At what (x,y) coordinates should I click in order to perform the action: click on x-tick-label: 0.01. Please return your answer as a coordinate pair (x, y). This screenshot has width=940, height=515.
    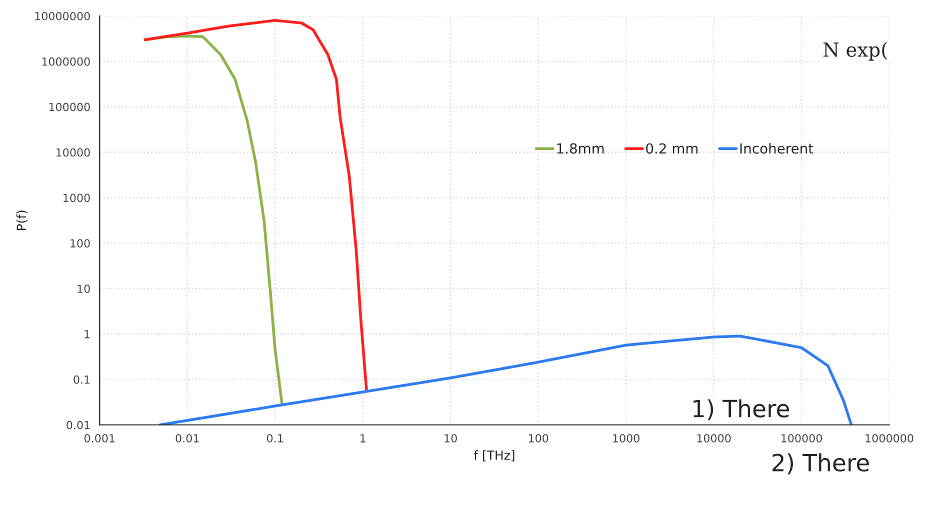
    Looking at the image, I should click on (187, 438).